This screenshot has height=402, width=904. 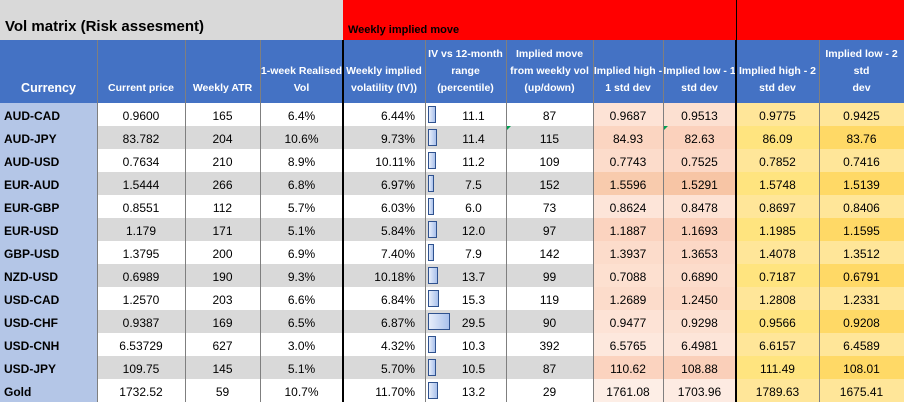 What do you see at coordinates (777, 160) in the screenshot?
I see `implied-high-2sd-cell: 0.7852` at bounding box center [777, 160].